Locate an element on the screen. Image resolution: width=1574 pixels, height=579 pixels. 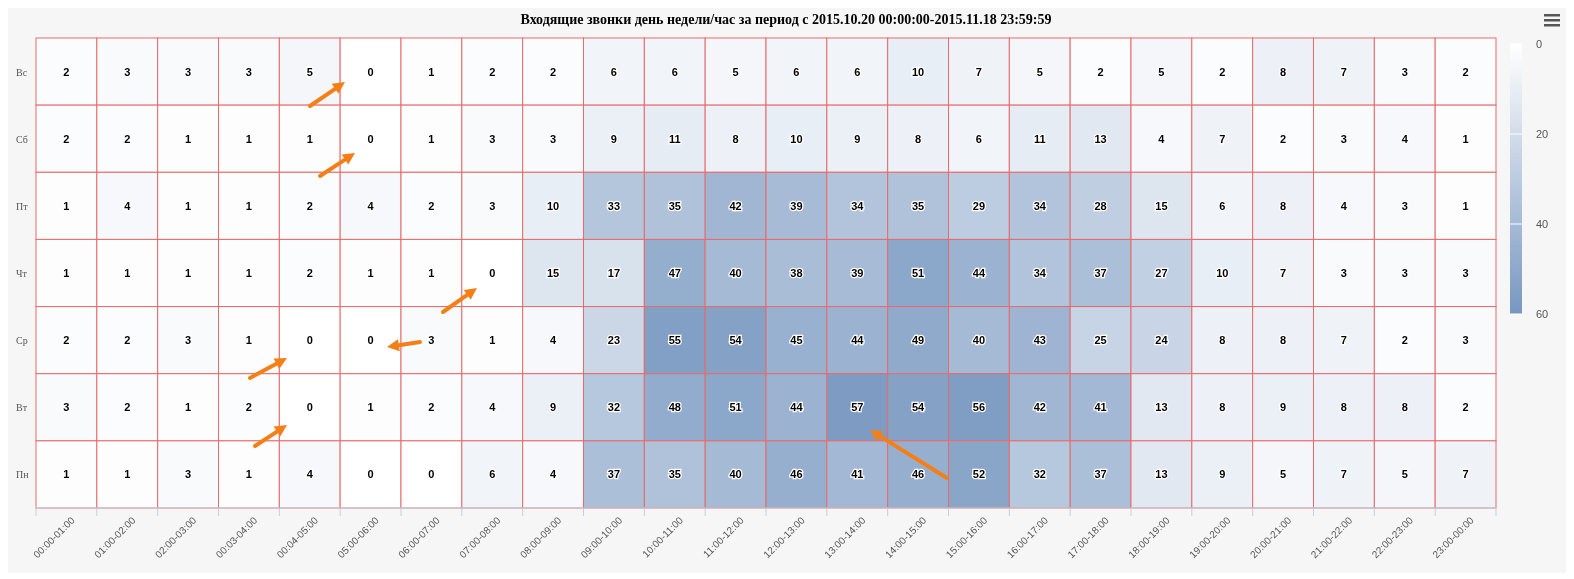
data-label: 28 is located at coordinates (1100, 205).